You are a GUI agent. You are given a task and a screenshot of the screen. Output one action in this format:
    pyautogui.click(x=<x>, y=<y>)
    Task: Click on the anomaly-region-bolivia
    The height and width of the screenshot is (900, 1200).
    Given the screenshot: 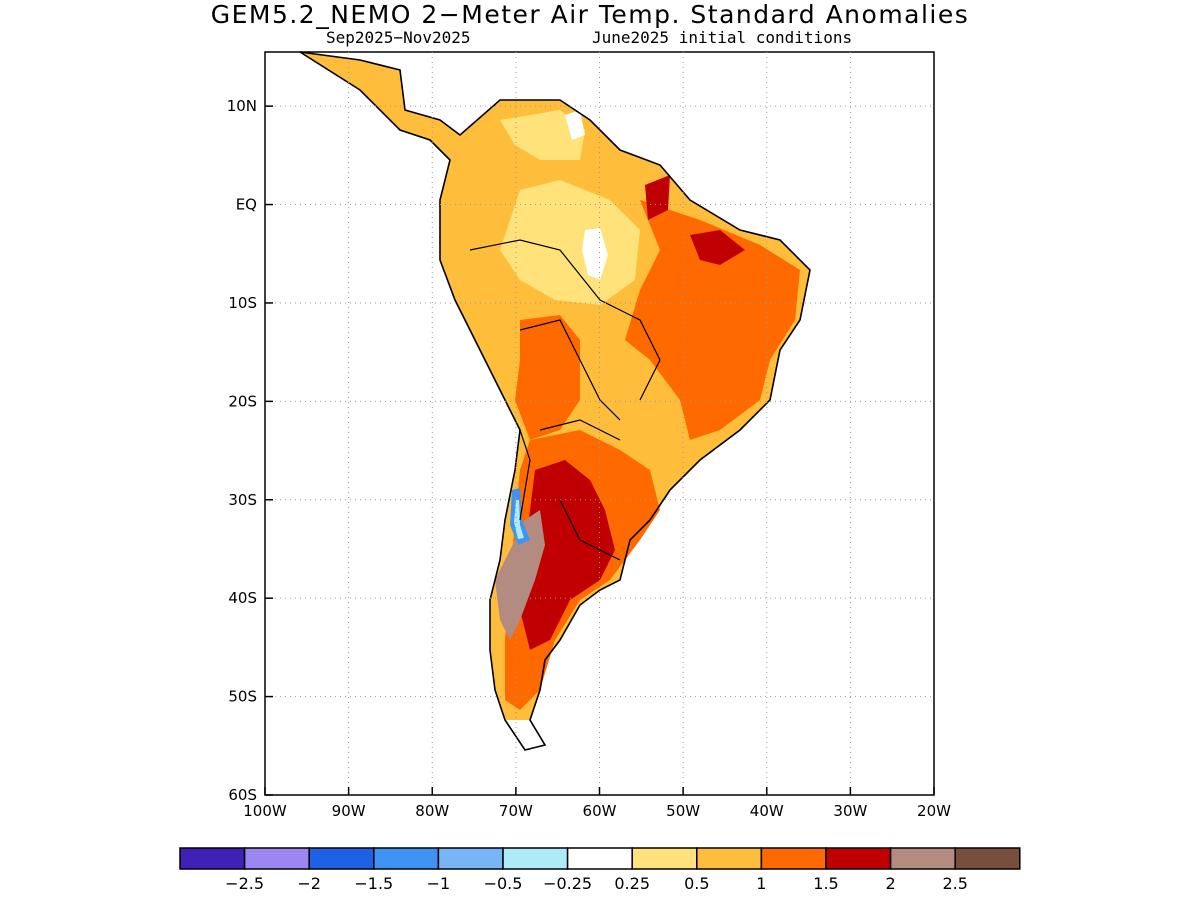 What is the action you would take?
    pyautogui.click(x=547, y=377)
    